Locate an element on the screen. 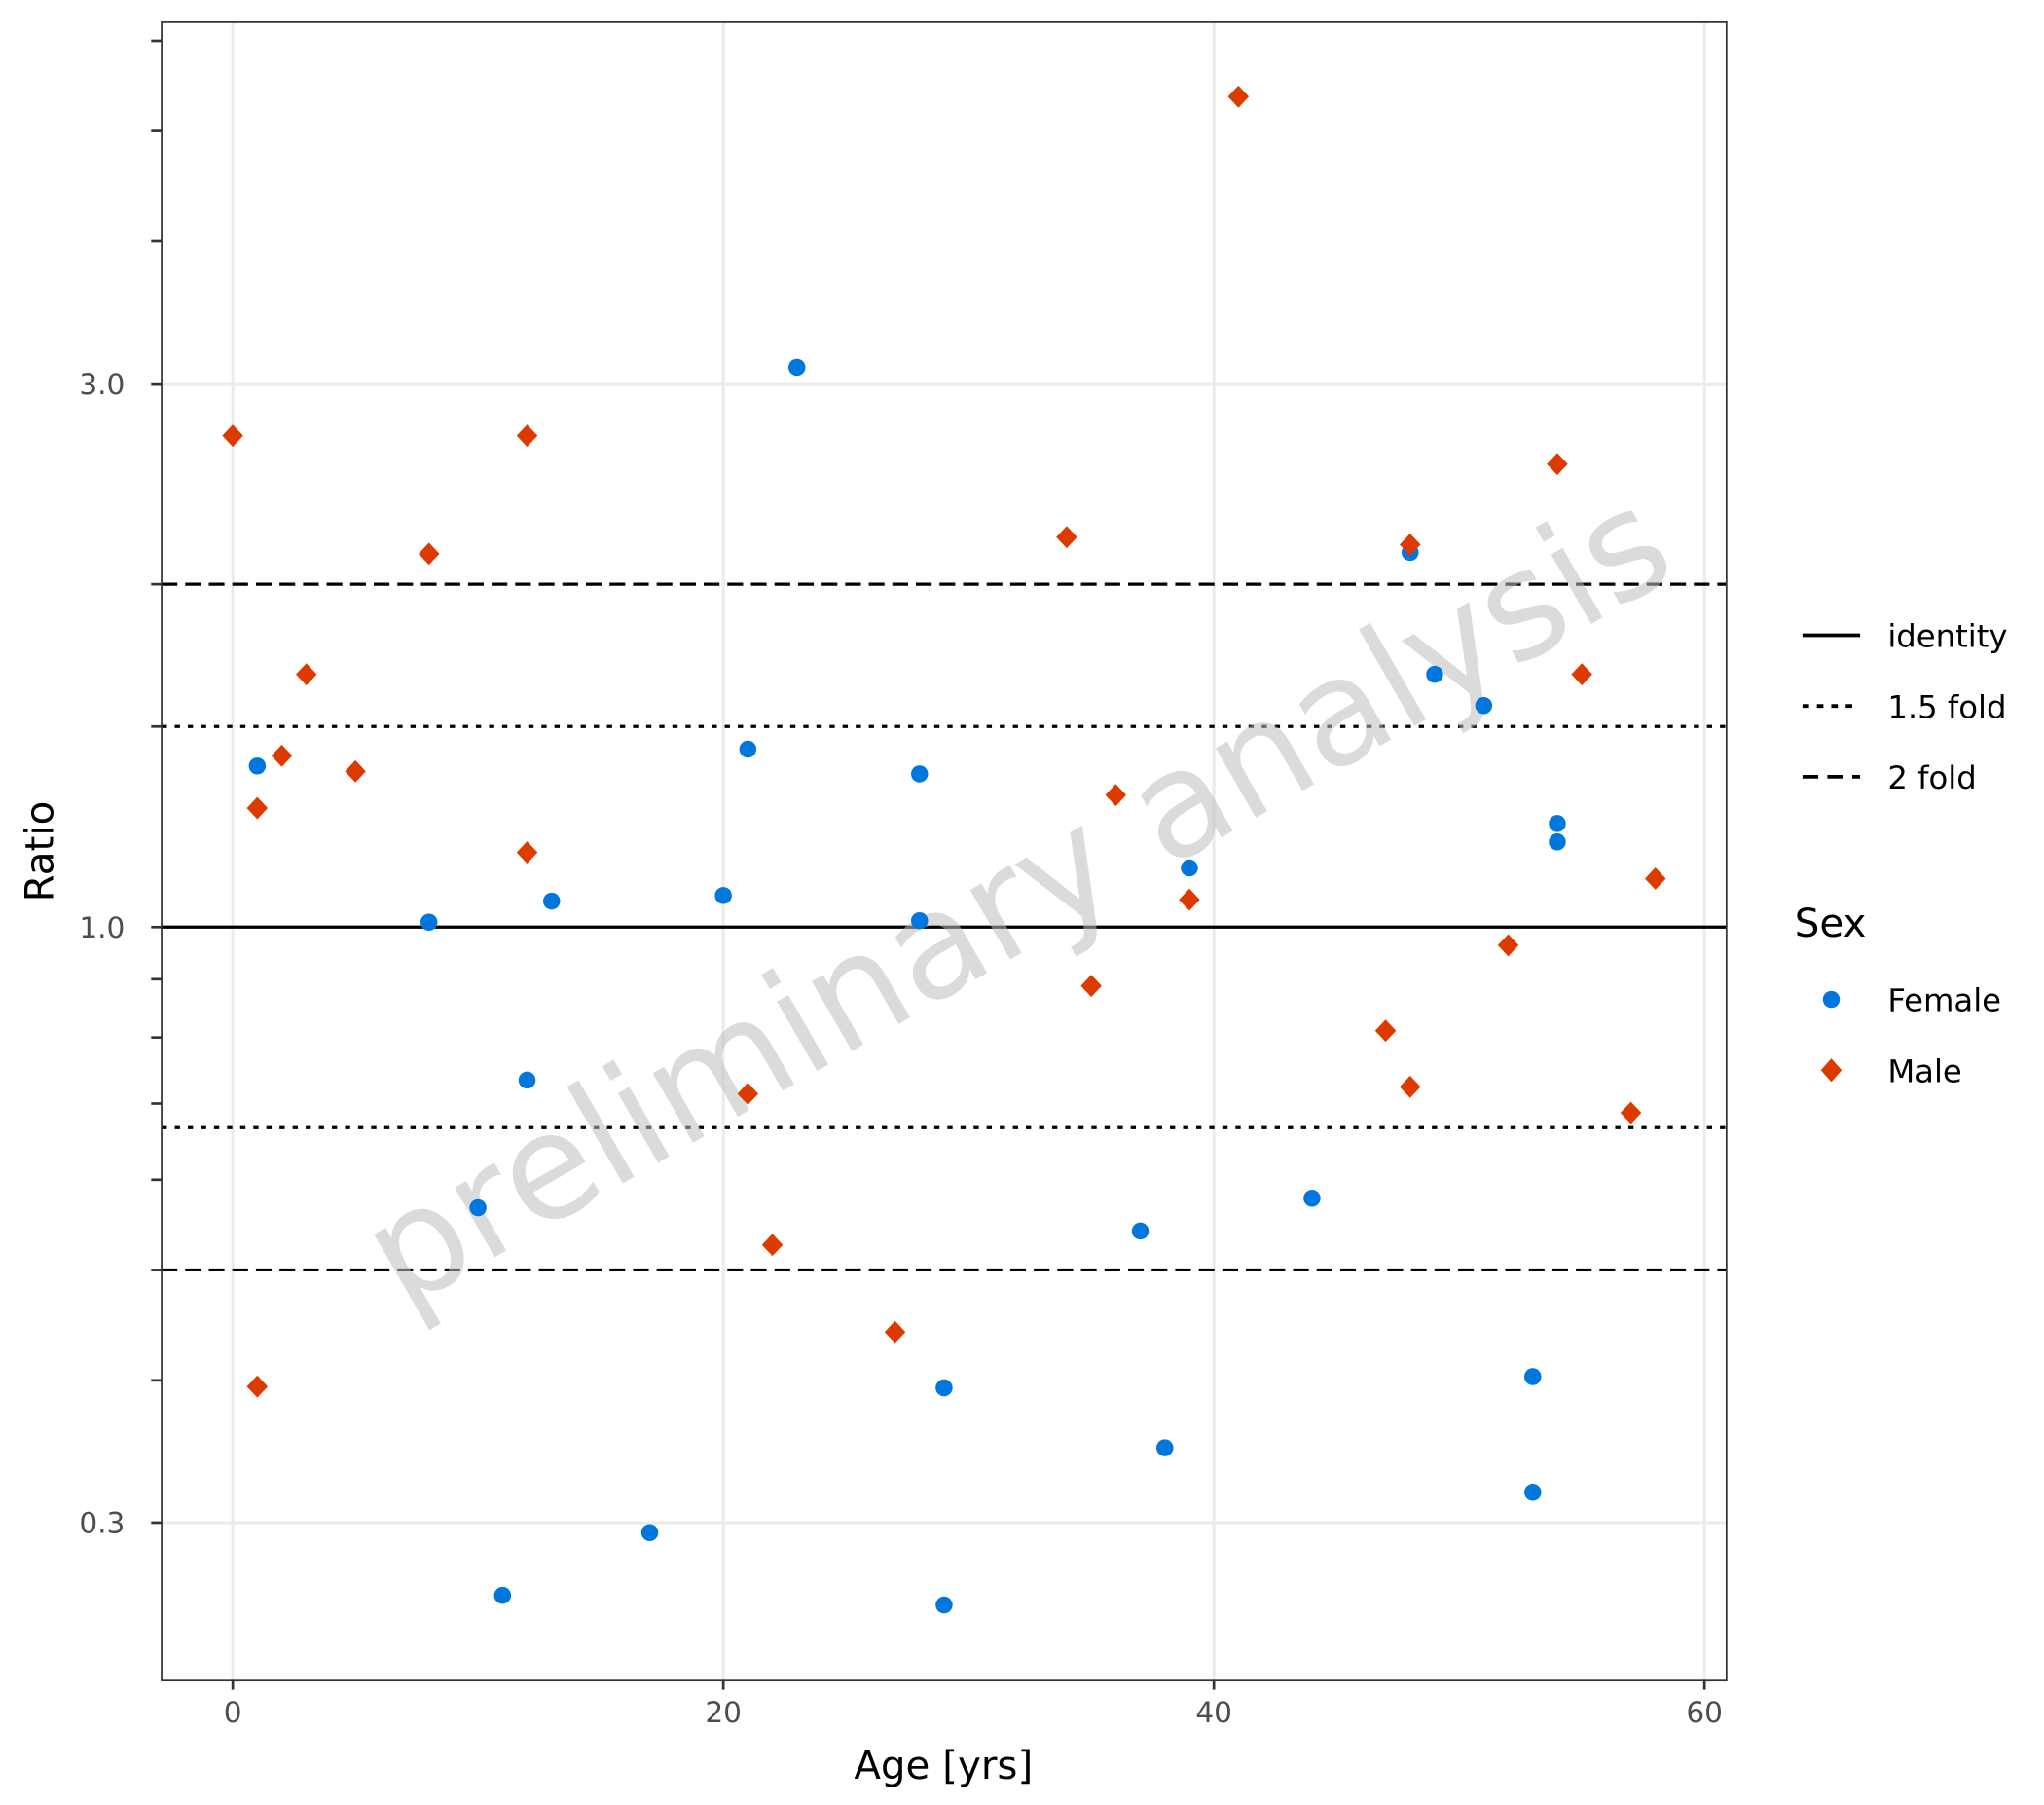 Image resolution: width=2044 pixels, height=1805 pixels. legend-item-identity: identity is located at coordinates (1905, 636).